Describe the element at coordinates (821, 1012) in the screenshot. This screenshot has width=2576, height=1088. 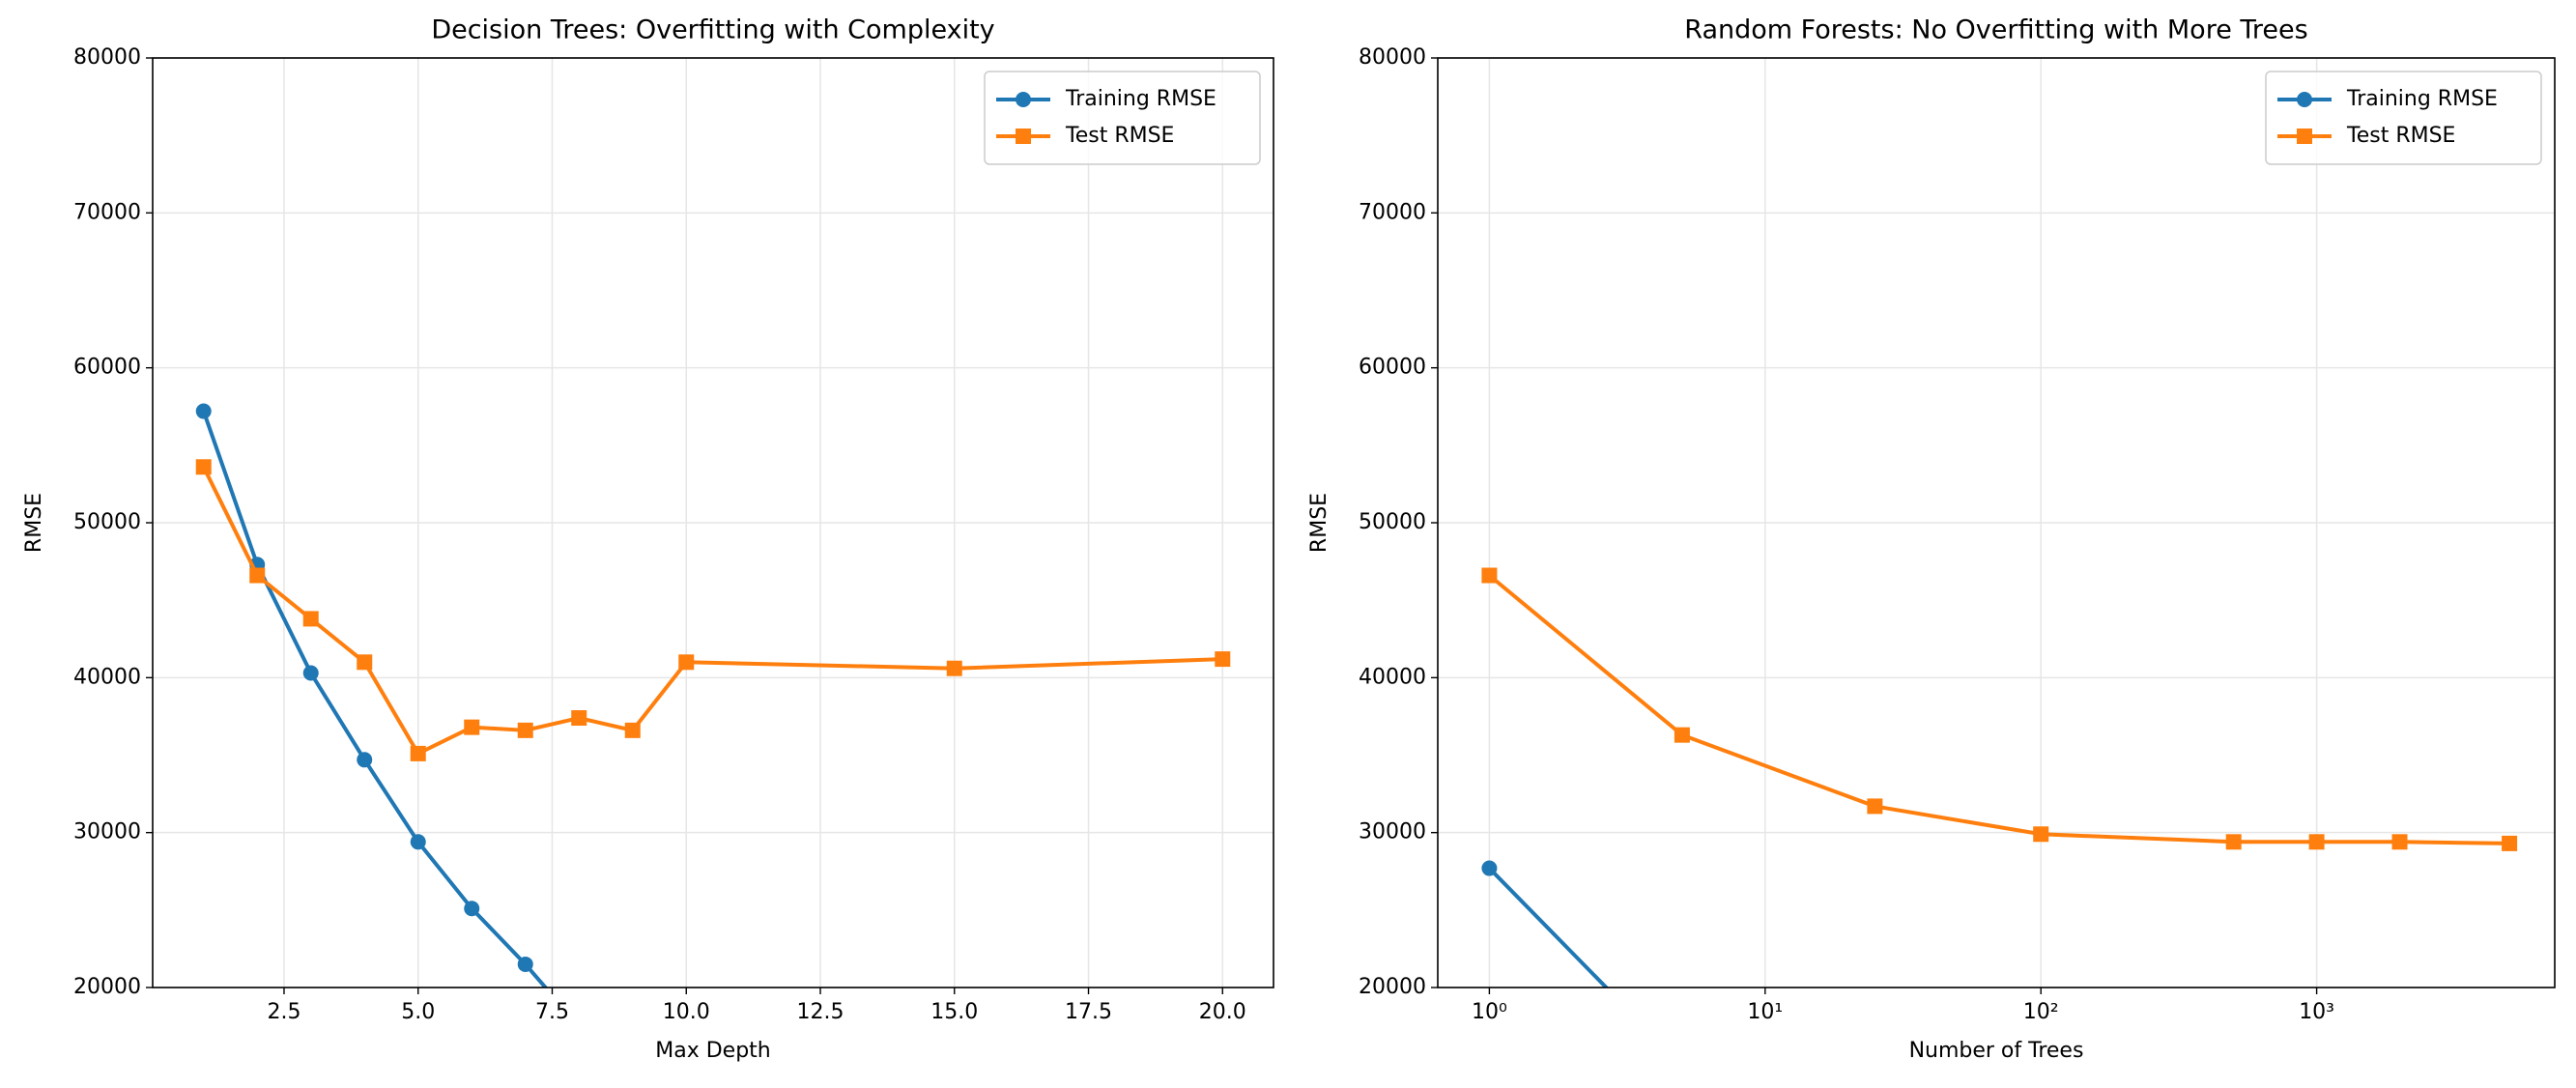
I see `x-tick-label: 12.5` at that location.